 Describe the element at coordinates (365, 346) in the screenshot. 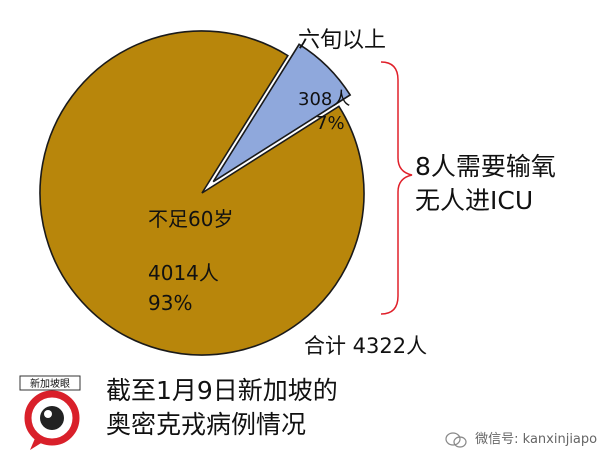

I see `total-label: 合计 4322人` at that location.